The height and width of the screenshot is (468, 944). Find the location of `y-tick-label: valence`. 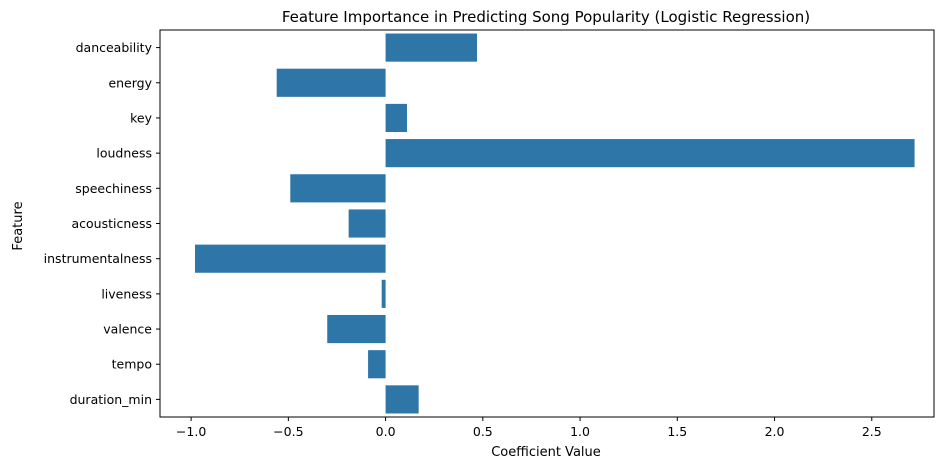

y-tick-label: valence is located at coordinates (127, 329).